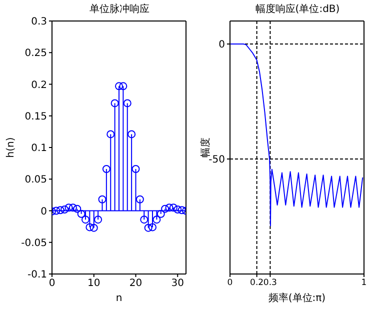  I want to click on y-tick-label: 0.3, so click(39, 22).